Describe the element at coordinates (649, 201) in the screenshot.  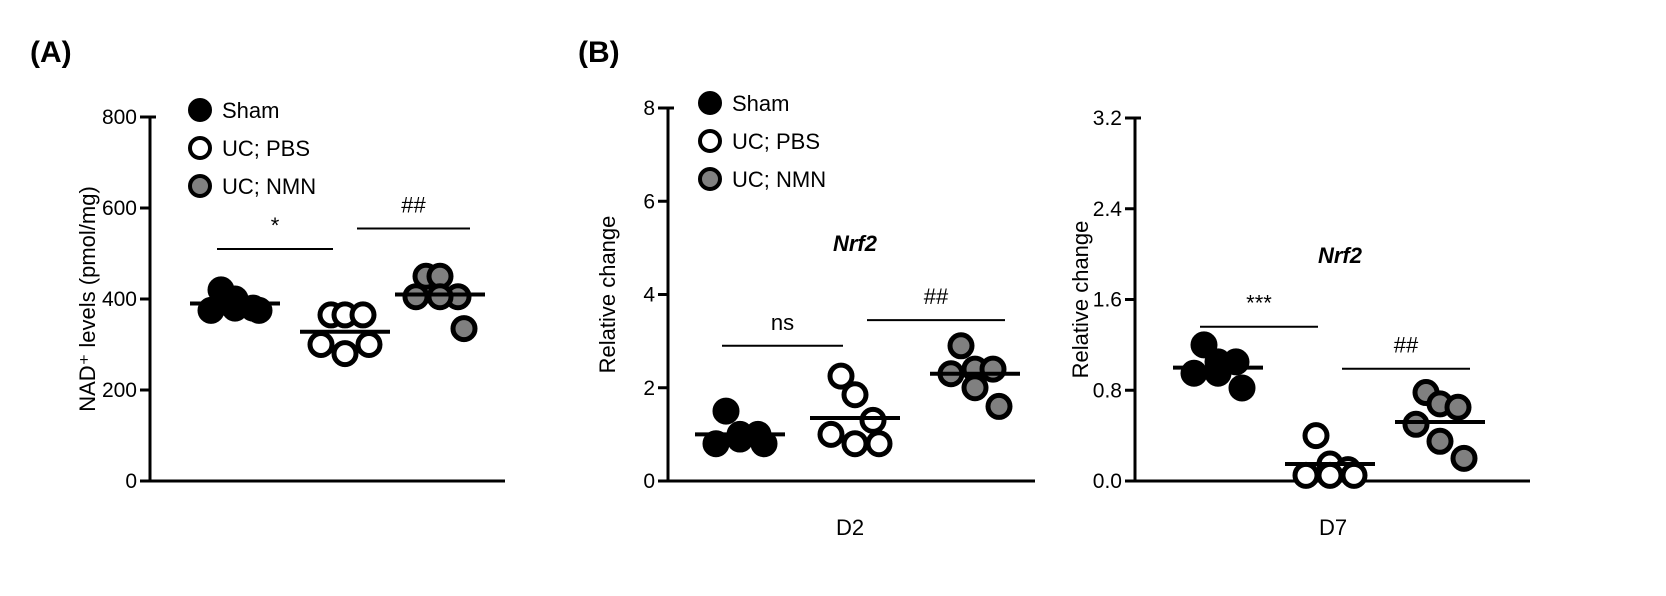
I see `y-tick-label: 6` at that location.